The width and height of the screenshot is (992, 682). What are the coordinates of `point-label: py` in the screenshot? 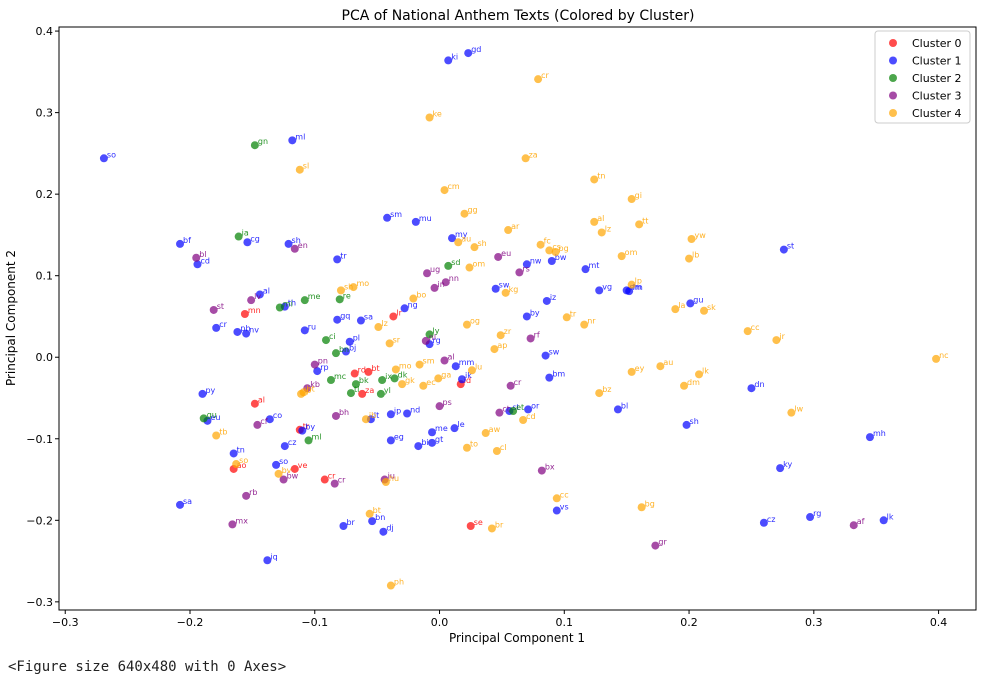 It's located at (210, 390).